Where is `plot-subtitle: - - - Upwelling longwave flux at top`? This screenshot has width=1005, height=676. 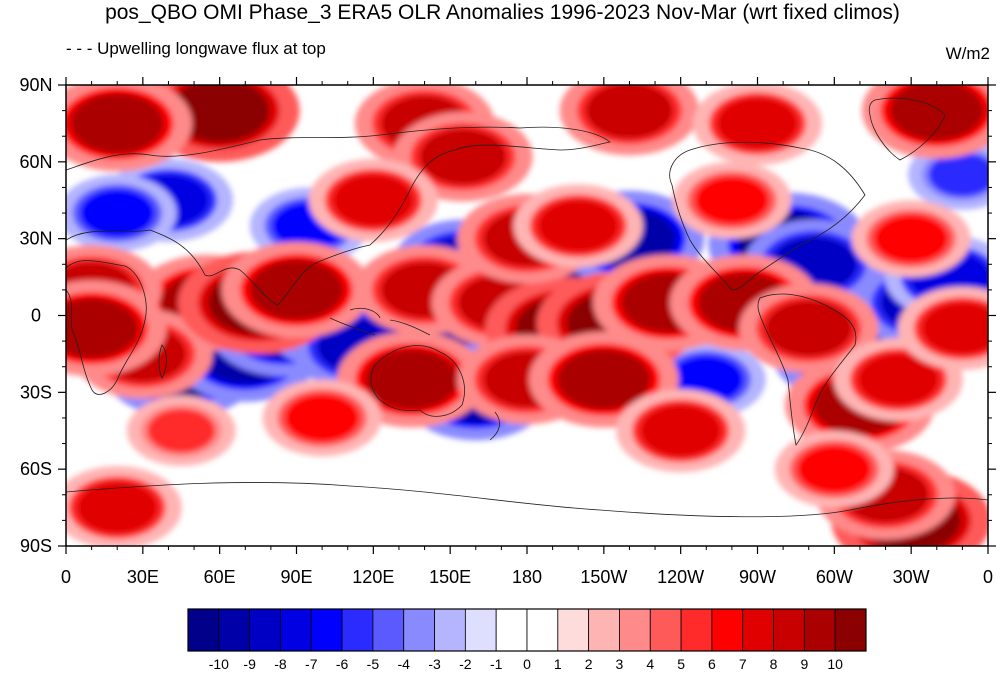 plot-subtitle: - - - Upwelling longwave flux at top is located at coordinates (196, 48).